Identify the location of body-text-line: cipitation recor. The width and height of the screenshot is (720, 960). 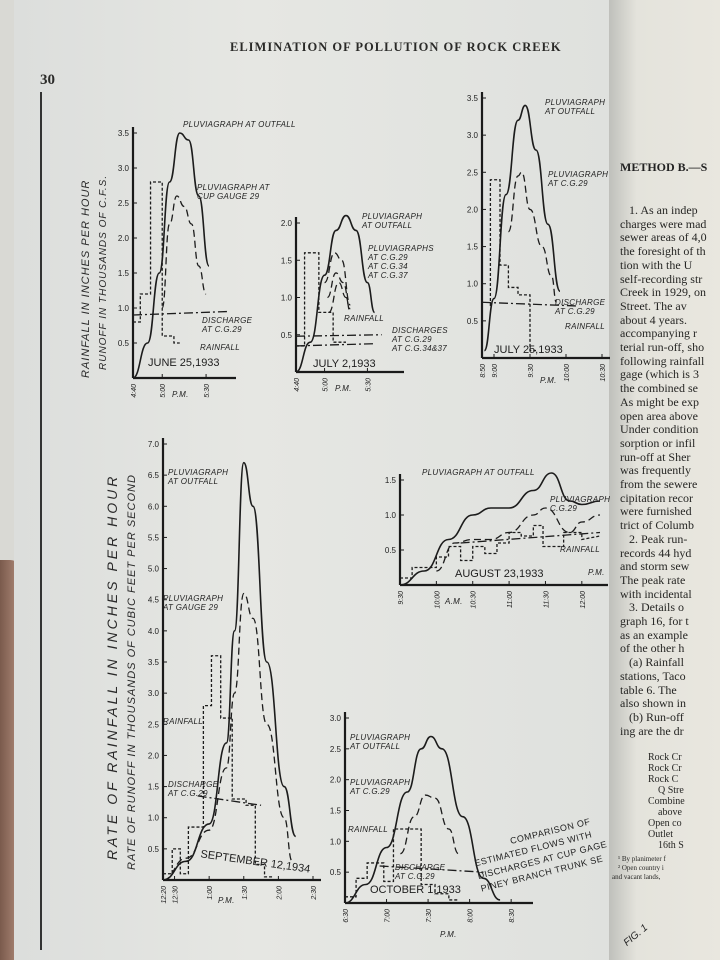
(656, 497).